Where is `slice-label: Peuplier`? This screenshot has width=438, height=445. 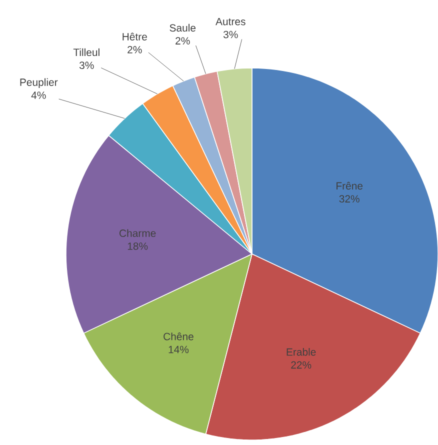 slice-label: Peuplier is located at coordinates (39, 83).